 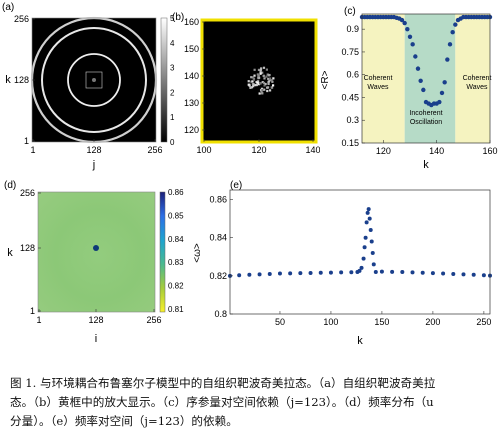 I want to click on panel-b-ytick-label: 140, so click(x=191, y=76).